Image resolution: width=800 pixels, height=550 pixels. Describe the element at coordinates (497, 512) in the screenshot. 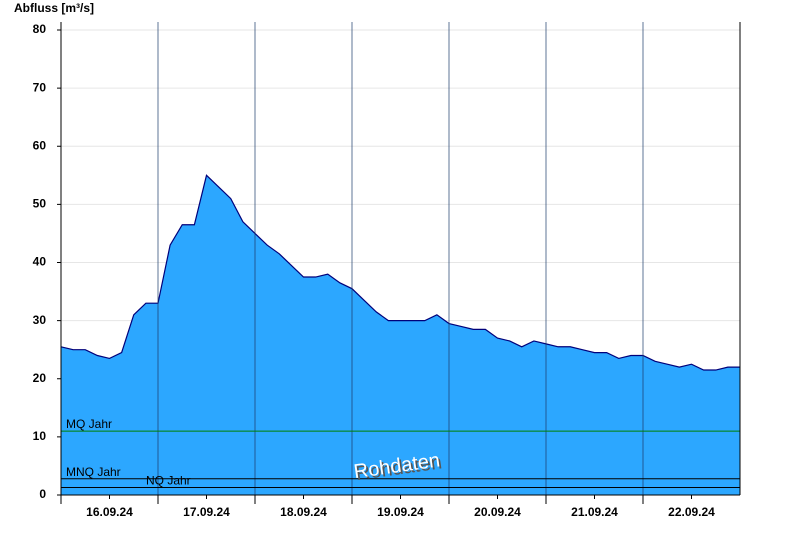

I see `x-tick-label: 20.09.24` at that location.